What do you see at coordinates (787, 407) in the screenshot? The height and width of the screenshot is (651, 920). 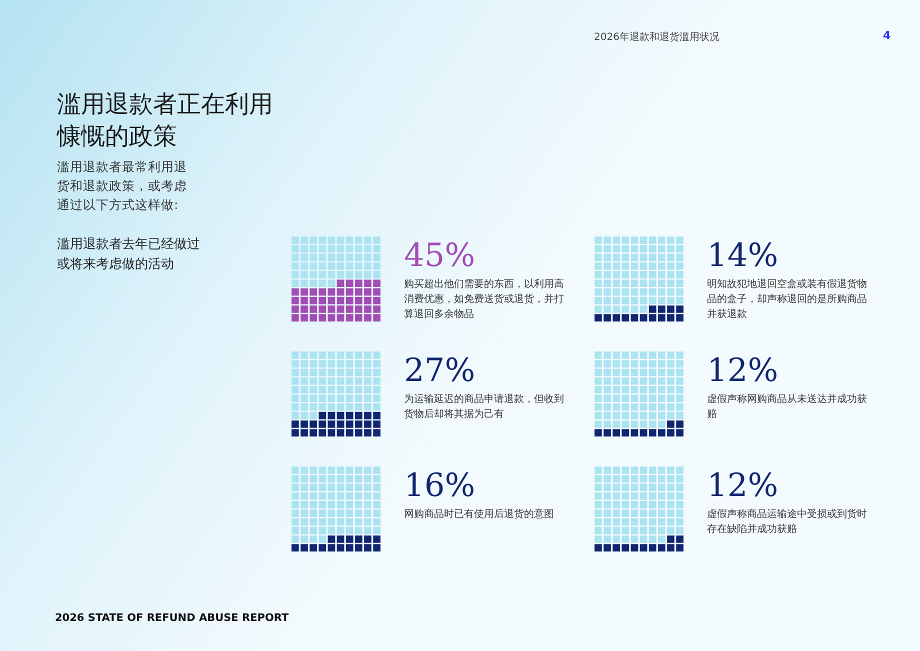 I see `category-label: 虚假声称网购商品从未送达并成功获赔` at bounding box center [787, 407].